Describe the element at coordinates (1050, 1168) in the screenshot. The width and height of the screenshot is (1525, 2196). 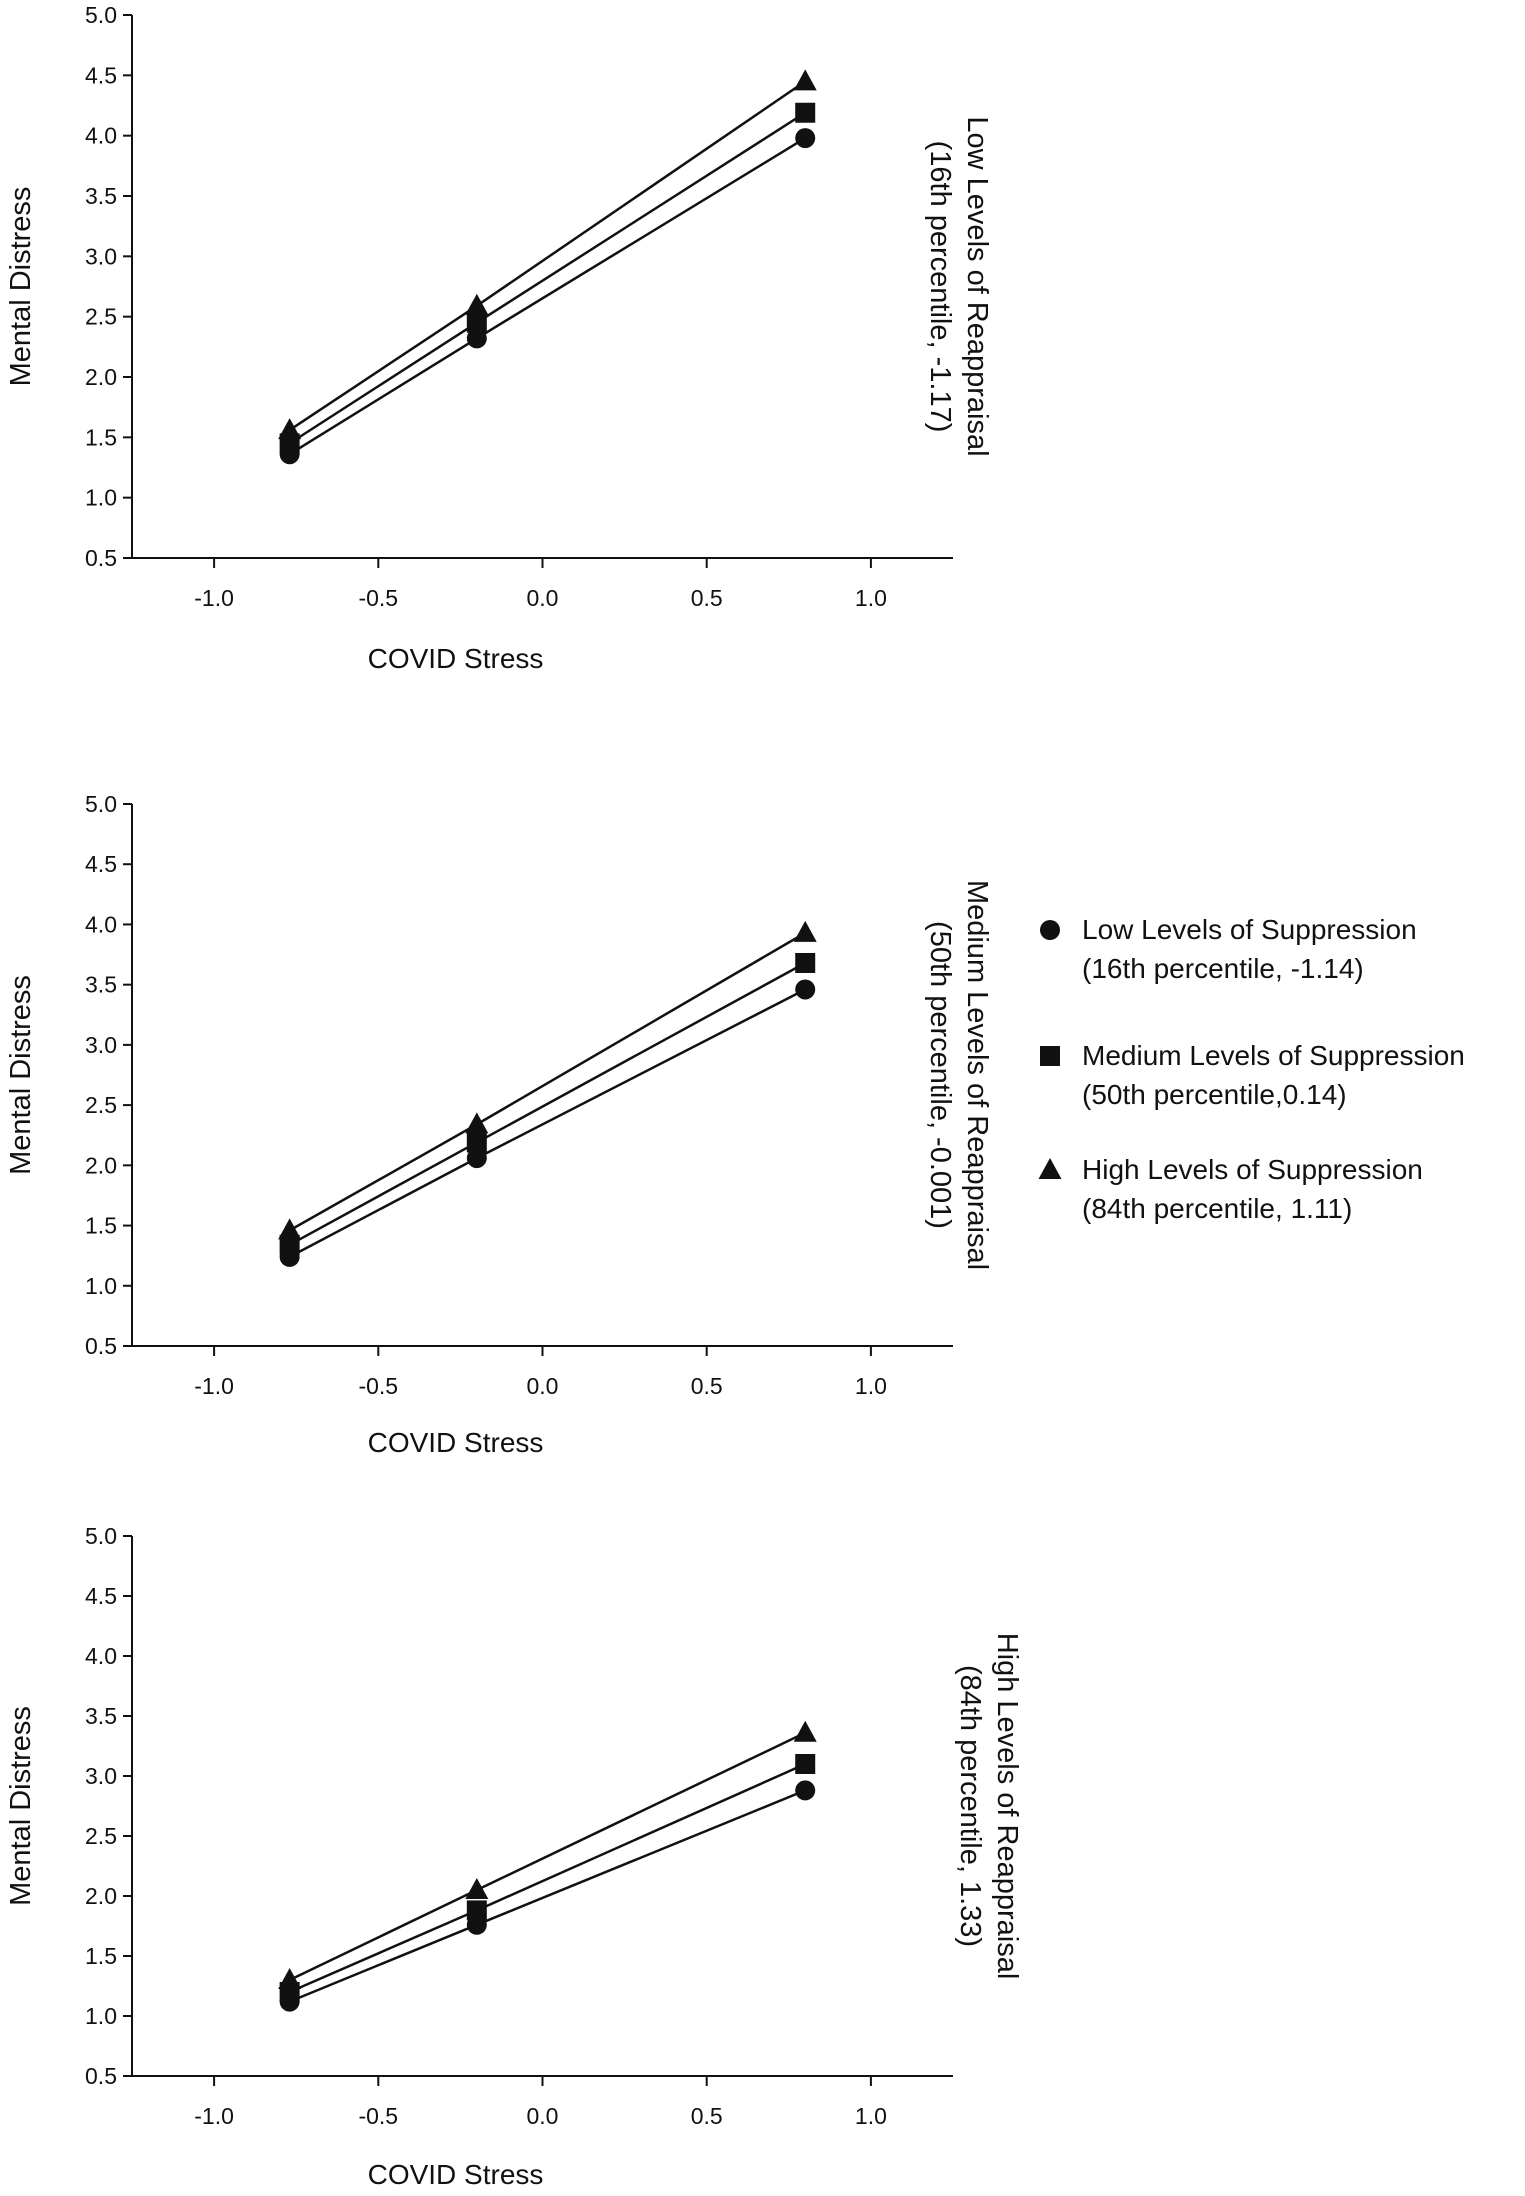
I see `legend-marker-triangle` at that location.